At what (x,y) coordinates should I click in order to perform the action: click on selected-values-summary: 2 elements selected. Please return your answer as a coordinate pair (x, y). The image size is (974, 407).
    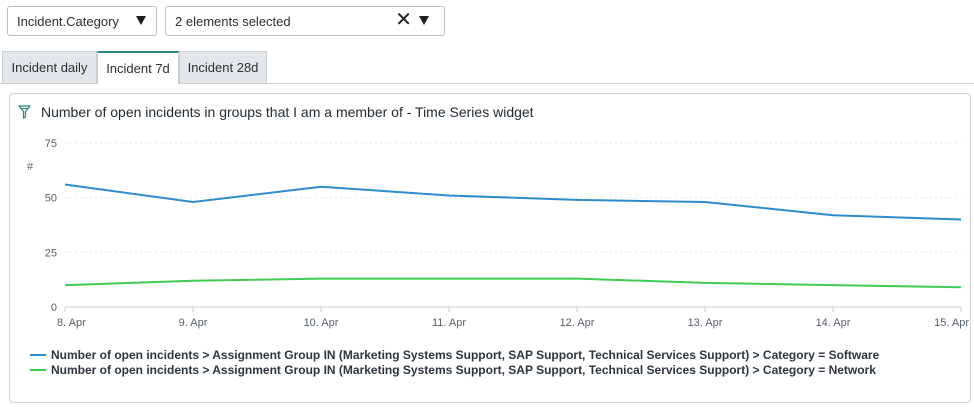
    Looking at the image, I should click on (233, 21).